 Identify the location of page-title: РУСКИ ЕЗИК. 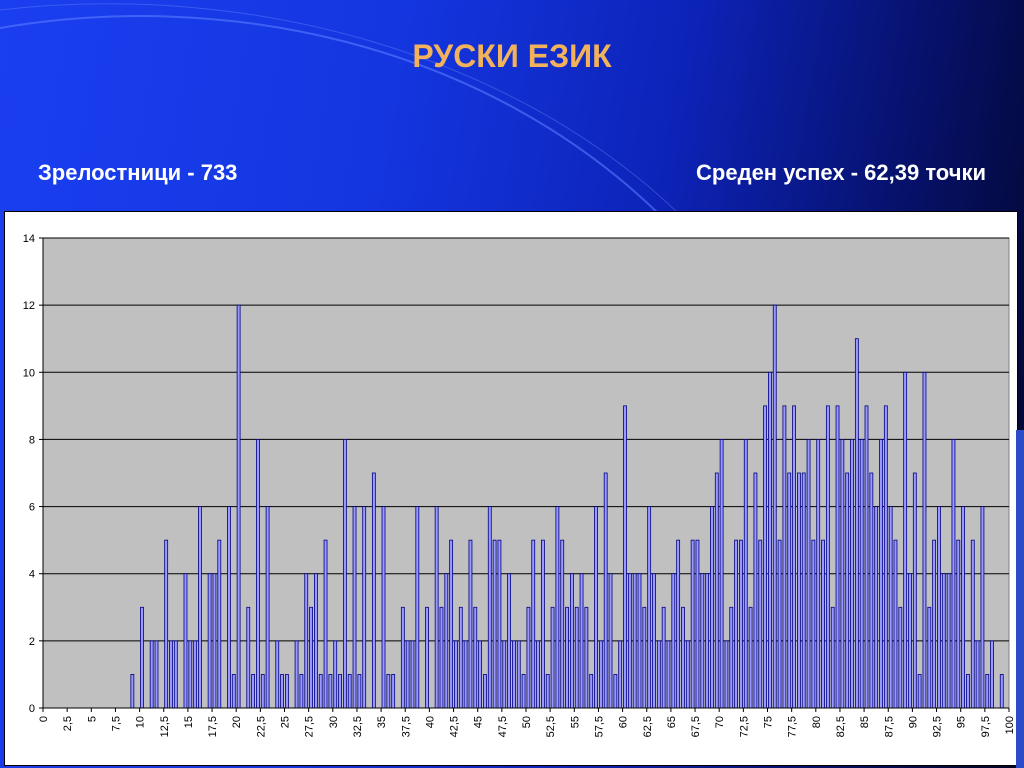
(512, 56).